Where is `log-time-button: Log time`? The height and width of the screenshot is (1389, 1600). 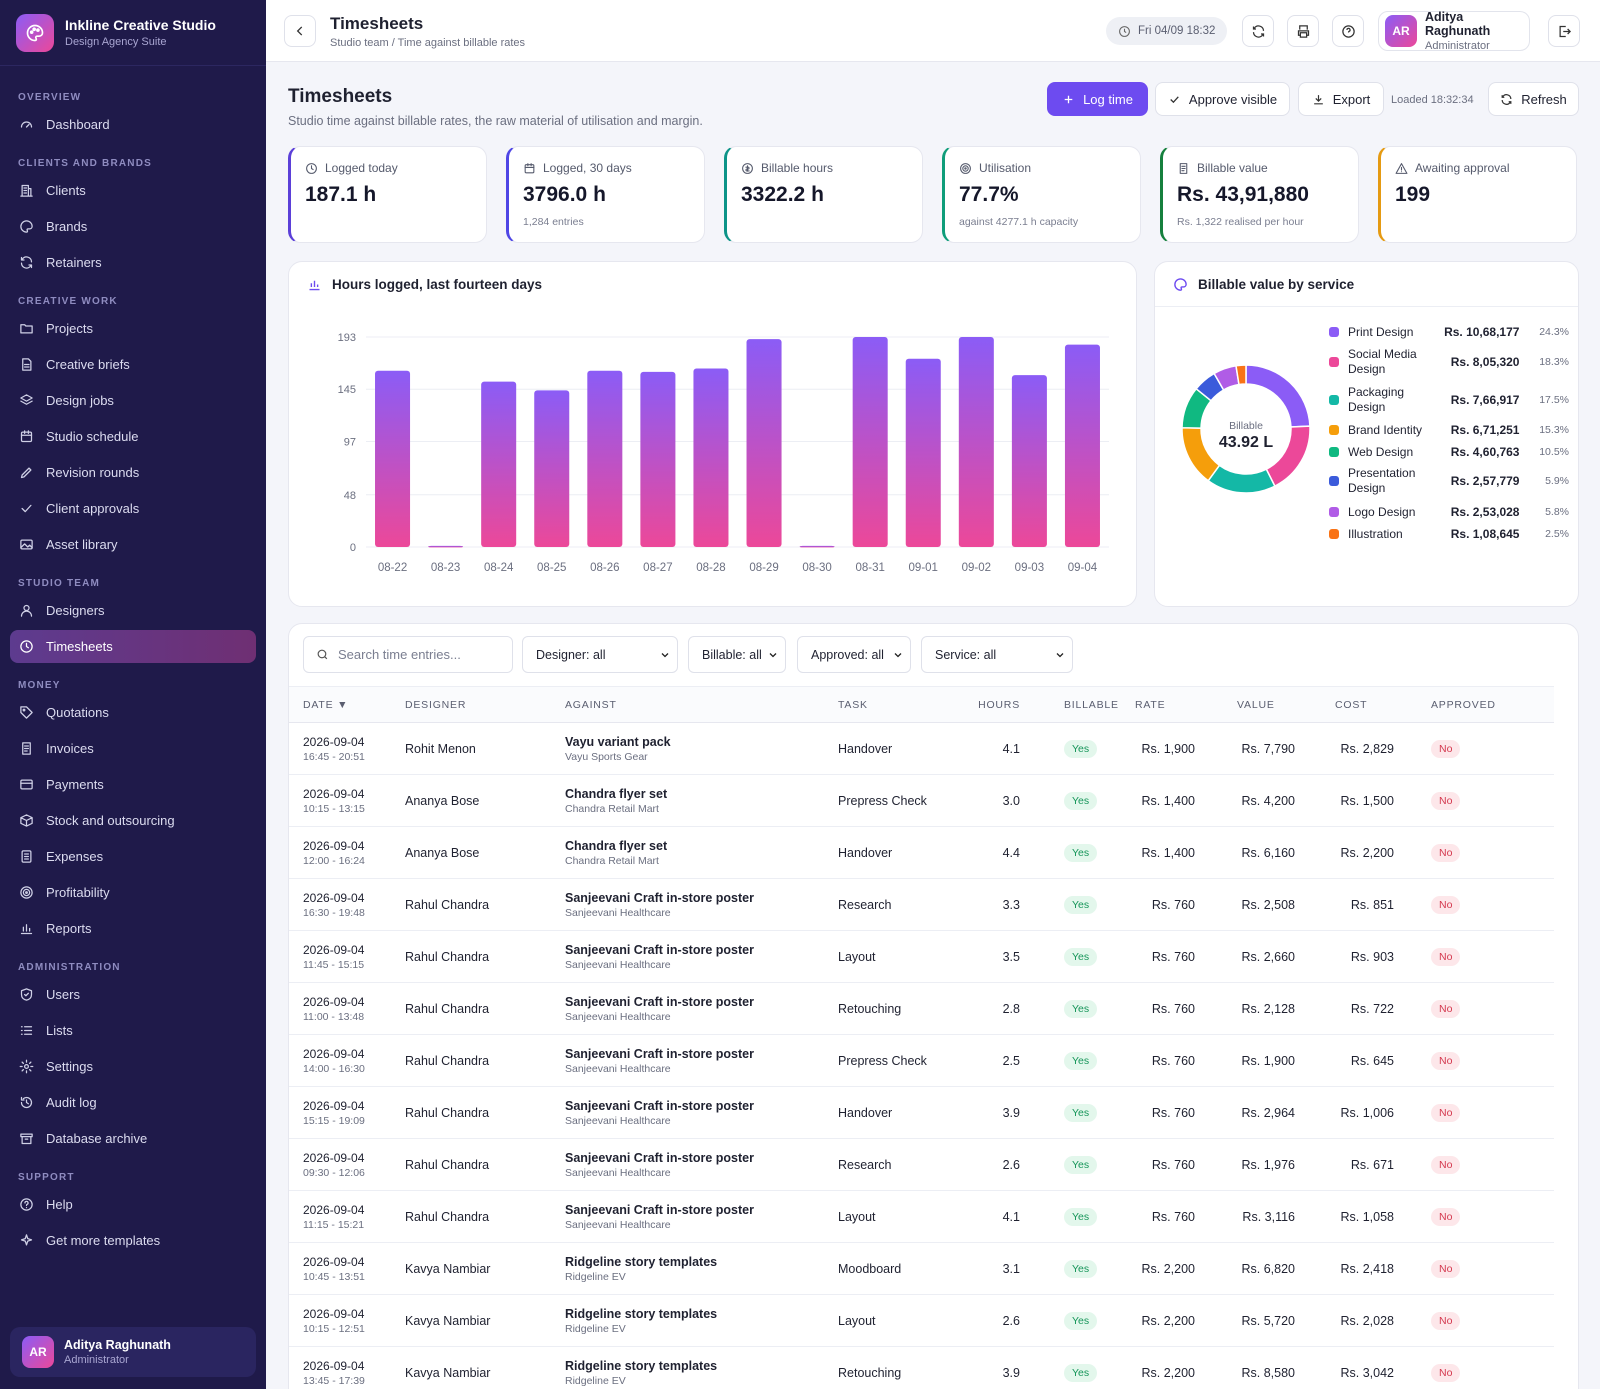
log-time-button: Log time is located at coordinates (1097, 99).